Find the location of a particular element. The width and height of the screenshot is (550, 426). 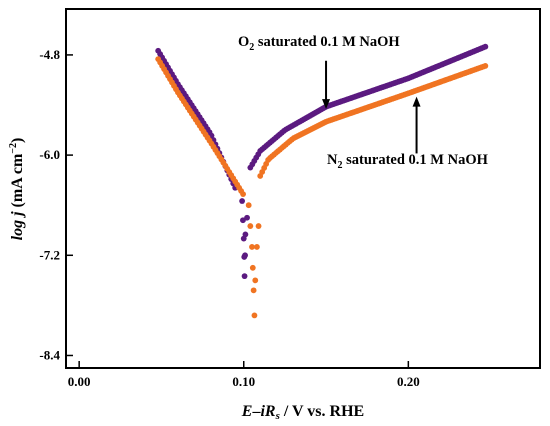

y-tick-label: -6.0 is located at coordinates (49, 154).